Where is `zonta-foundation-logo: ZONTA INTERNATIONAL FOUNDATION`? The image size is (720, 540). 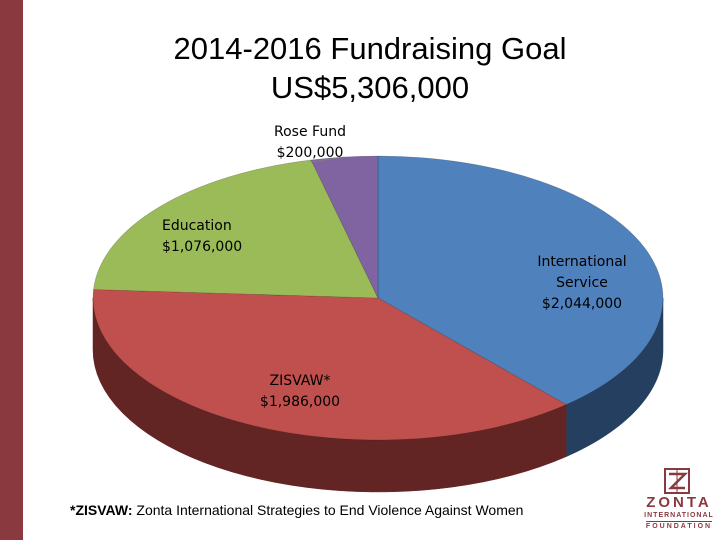
zonta-foundation-logo: ZONTA INTERNATIONAL FOUNDATION is located at coordinates (679, 501).